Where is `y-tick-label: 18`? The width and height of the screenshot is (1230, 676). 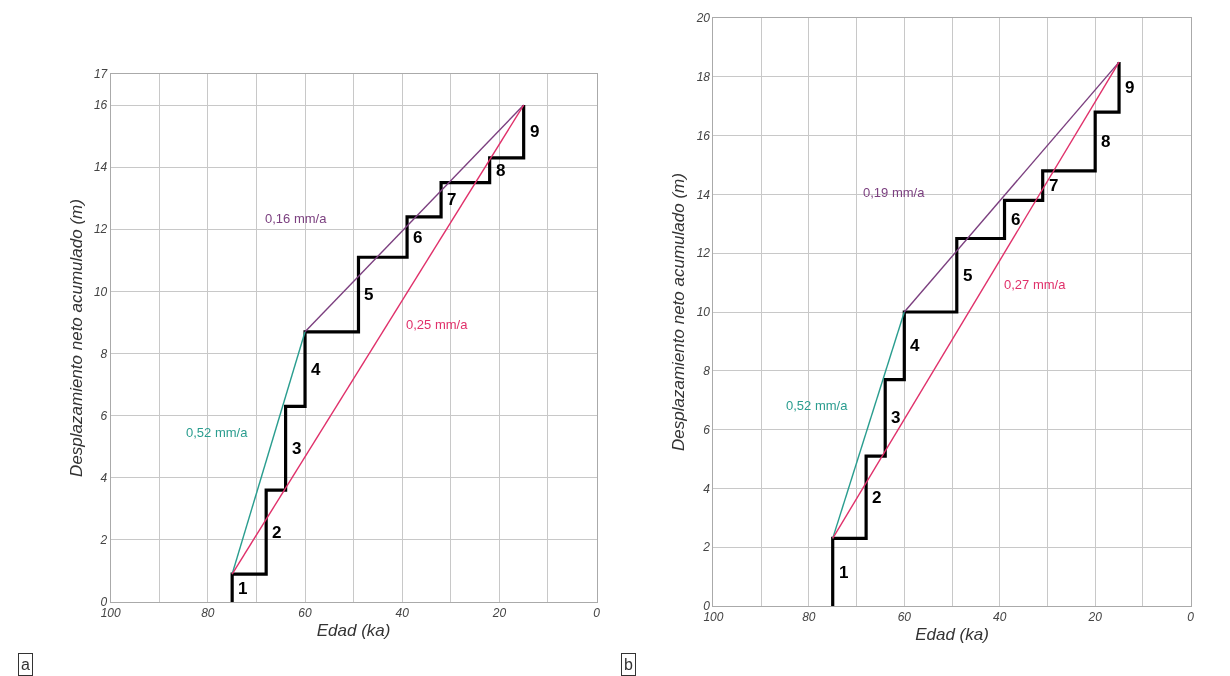 y-tick-label: 18 is located at coordinates (703, 77).